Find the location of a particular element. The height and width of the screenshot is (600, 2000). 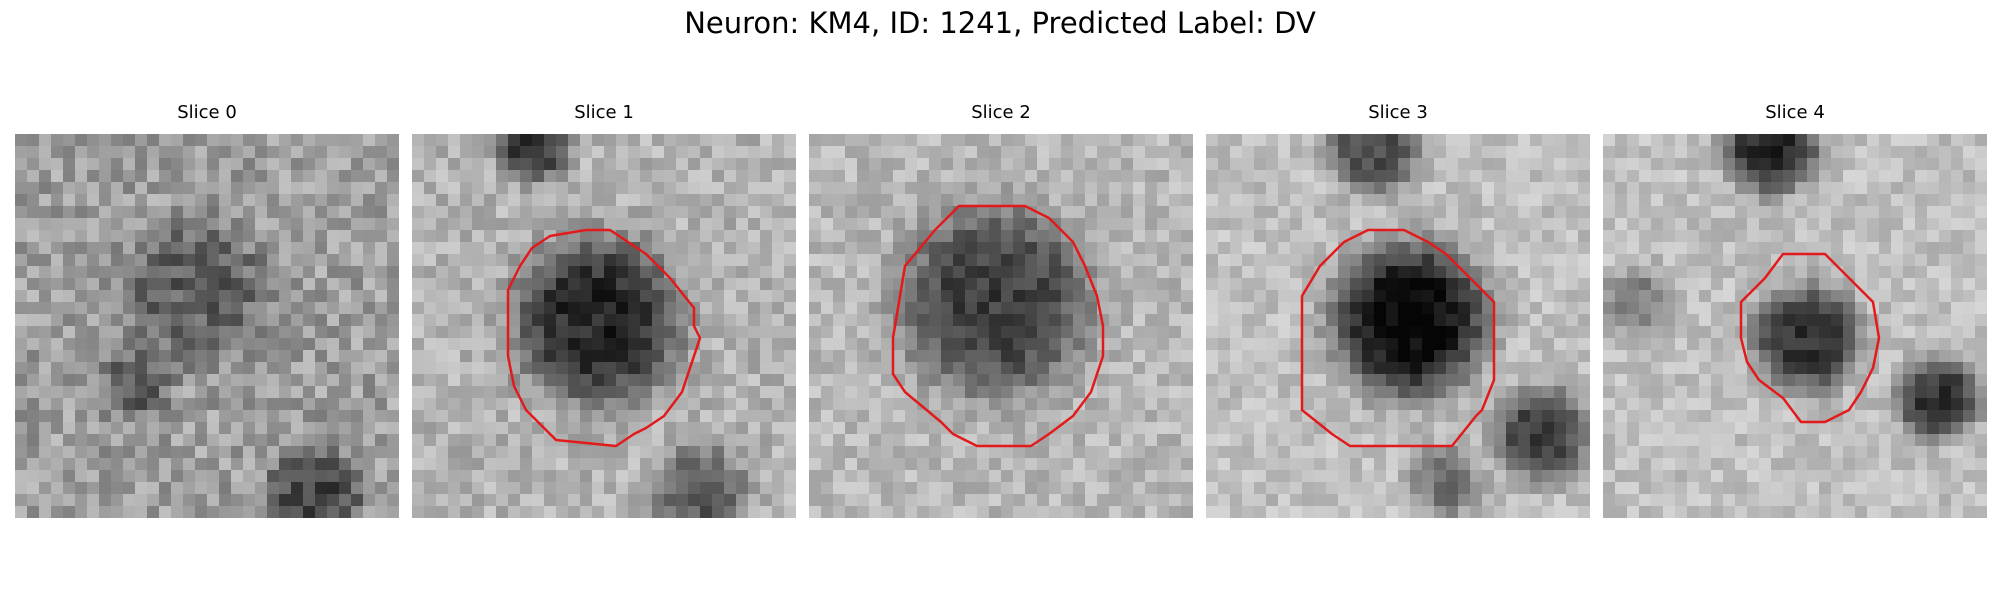

slice-panel-2: Slice 2 is located at coordinates (1001, 310).